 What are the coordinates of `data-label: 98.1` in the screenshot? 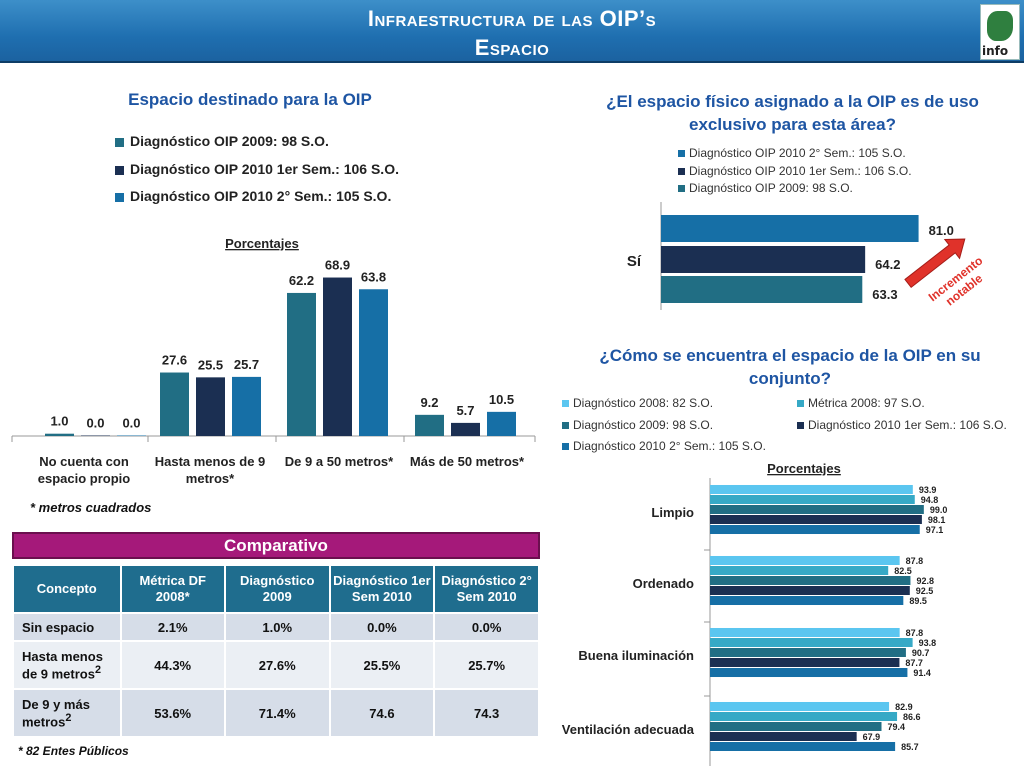 It's located at (937, 520).